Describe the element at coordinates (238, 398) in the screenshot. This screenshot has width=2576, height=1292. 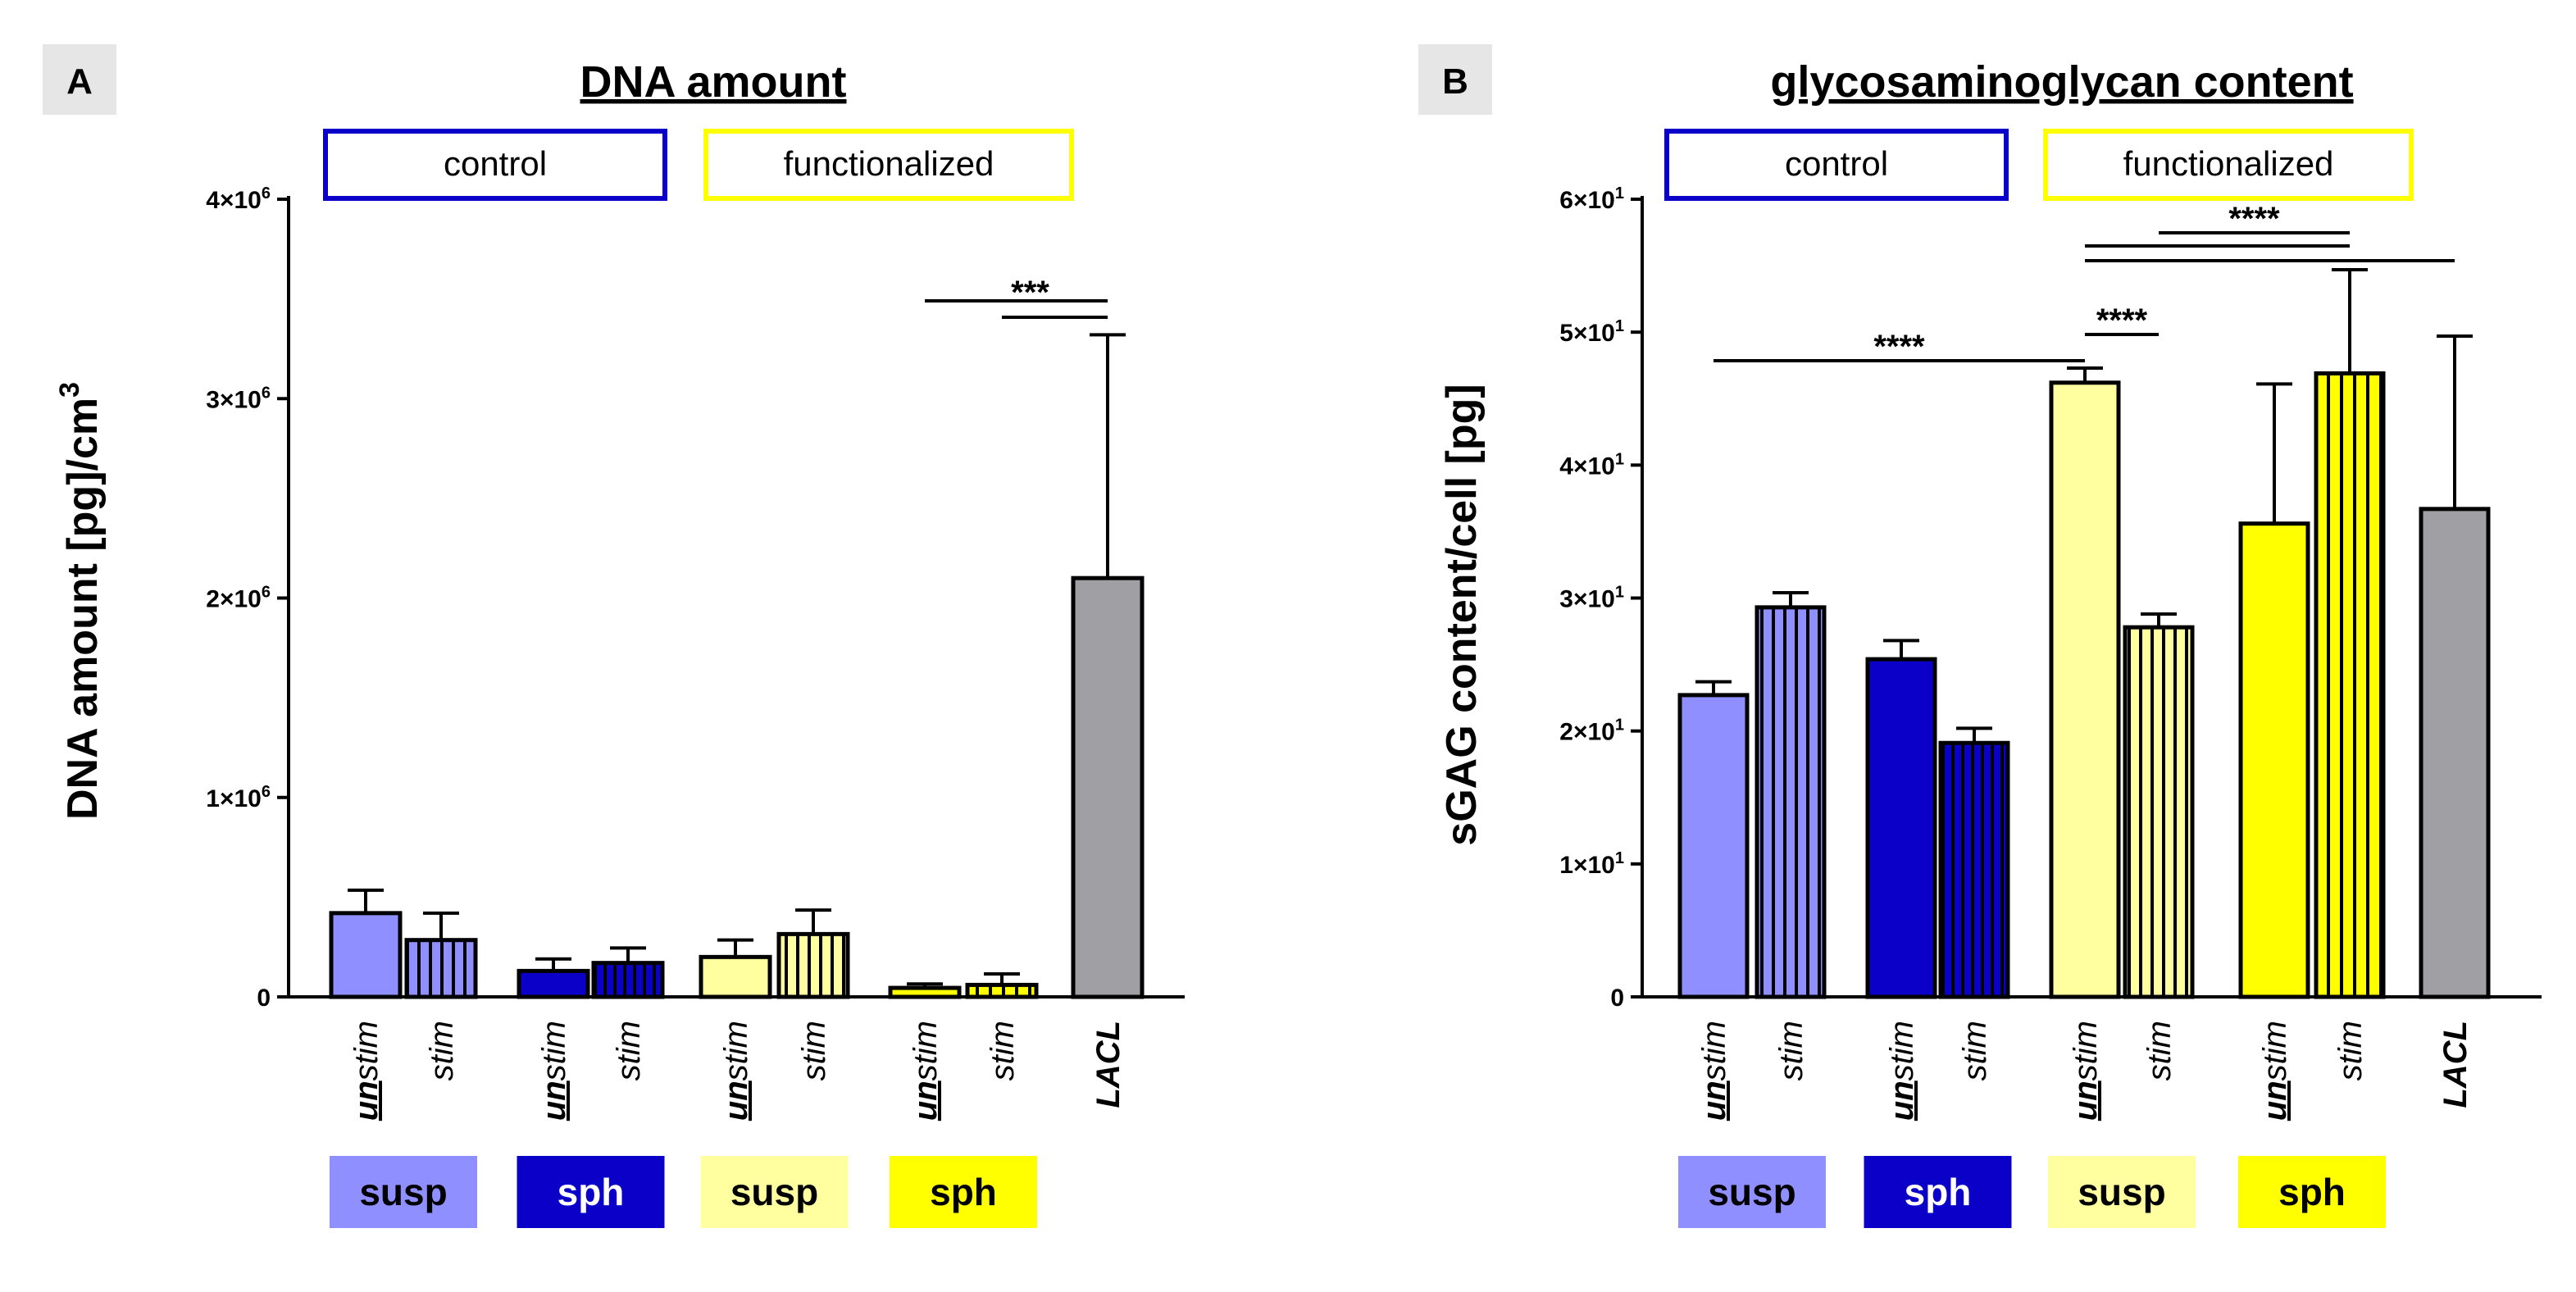
I see `y-tick-label: 3×10⁶` at that location.